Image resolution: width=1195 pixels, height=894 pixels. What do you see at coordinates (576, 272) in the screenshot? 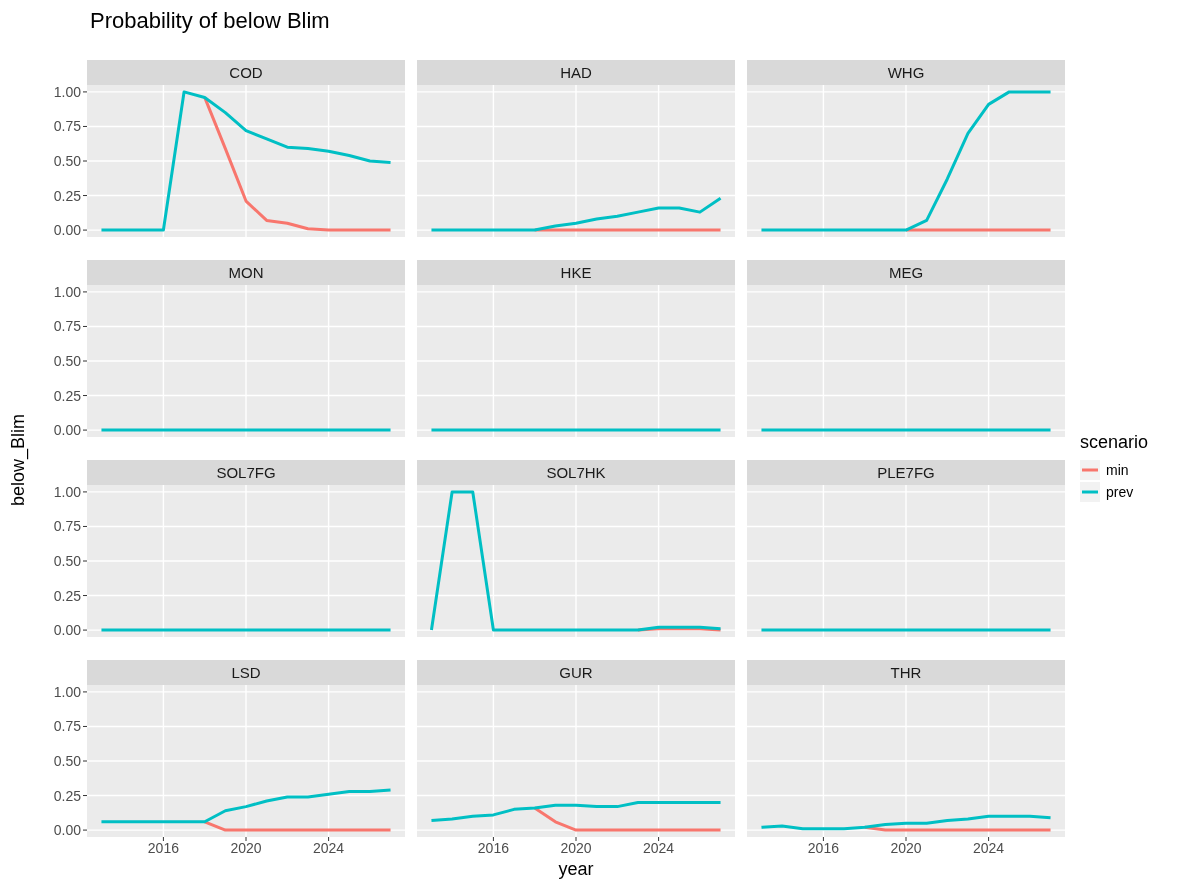
I see `chart-title: HKE` at bounding box center [576, 272].